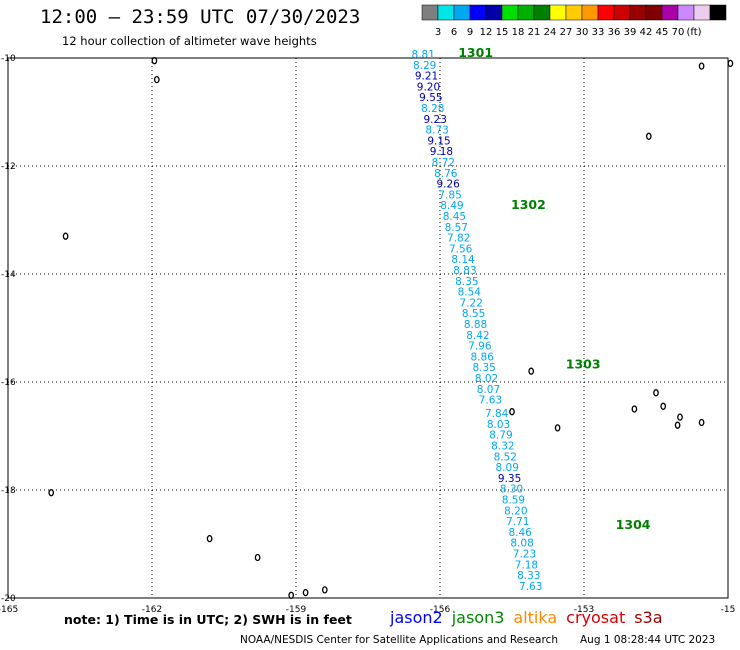  What do you see at coordinates (8, 491) in the screenshot?
I see `y-tick-label: -18` at bounding box center [8, 491].